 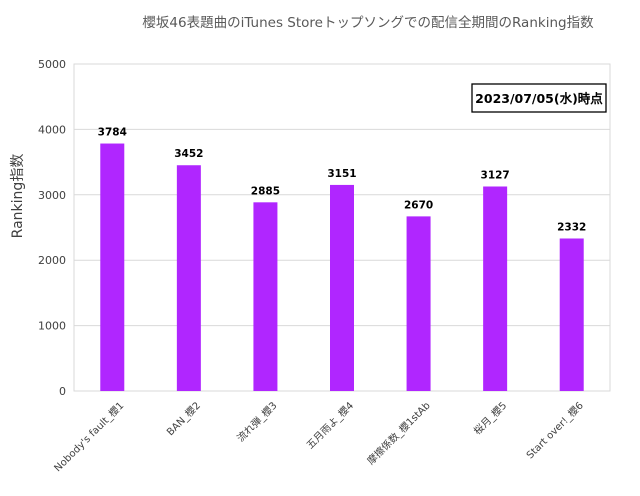 I want to click on x-tick-label: Nobody's fault_櫻1, so click(x=88, y=436).